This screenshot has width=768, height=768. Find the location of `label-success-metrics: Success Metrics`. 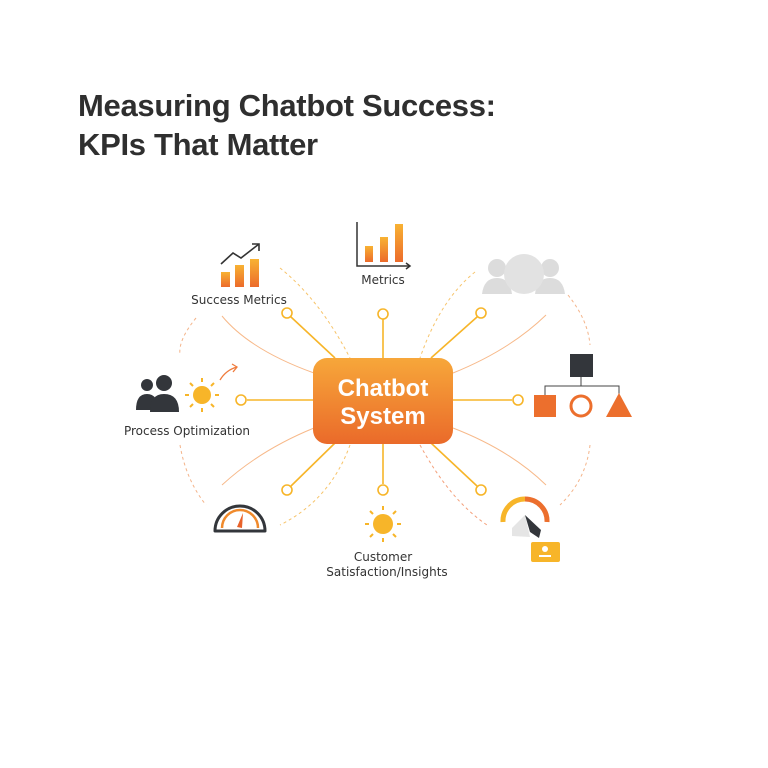

label-success-metrics: Success Metrics is located at coordinates (239, 300).